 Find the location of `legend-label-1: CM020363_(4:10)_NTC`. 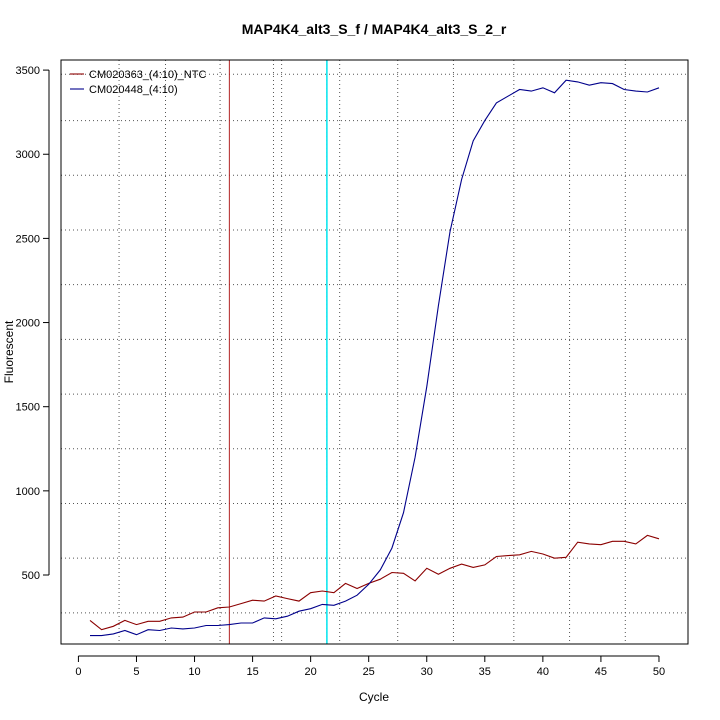

legend-label-1: CM020363_(4:10)_NTC is located at coordinates (147, 75).